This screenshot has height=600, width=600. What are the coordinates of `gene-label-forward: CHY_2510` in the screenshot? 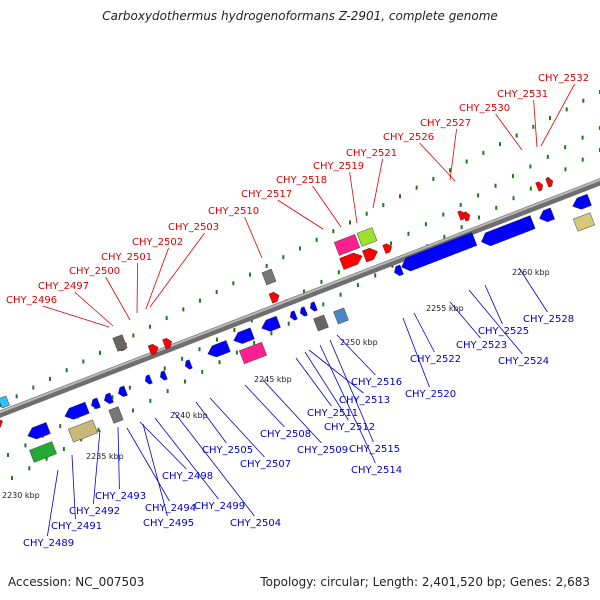 It's located at (233, 211).